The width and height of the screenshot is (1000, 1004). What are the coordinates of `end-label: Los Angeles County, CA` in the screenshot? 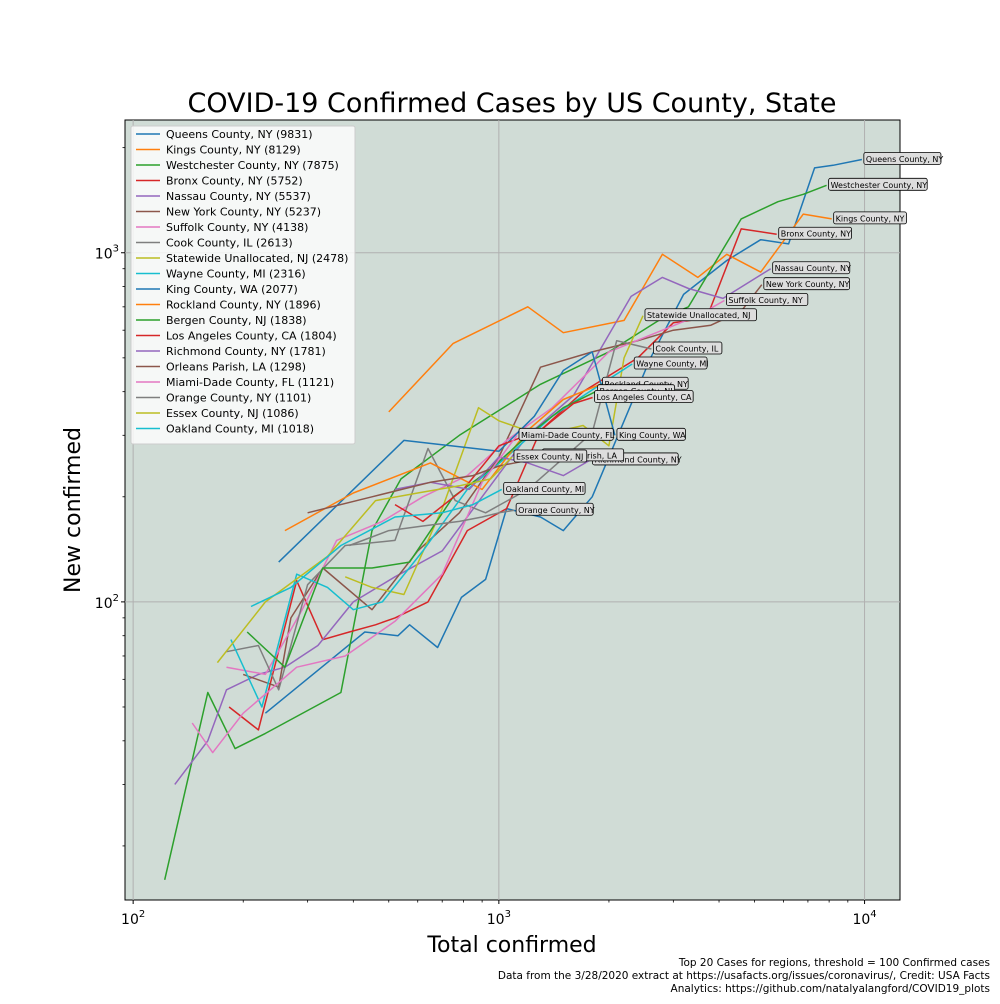 It's located at (644, 397).